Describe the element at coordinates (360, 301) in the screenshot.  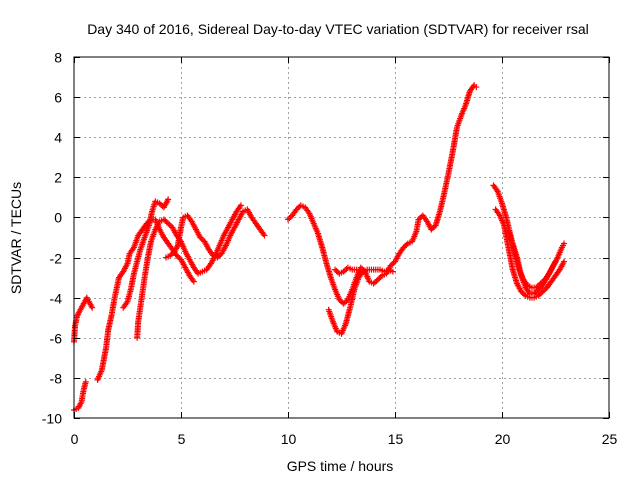
I see `series-arc-h` at that location.